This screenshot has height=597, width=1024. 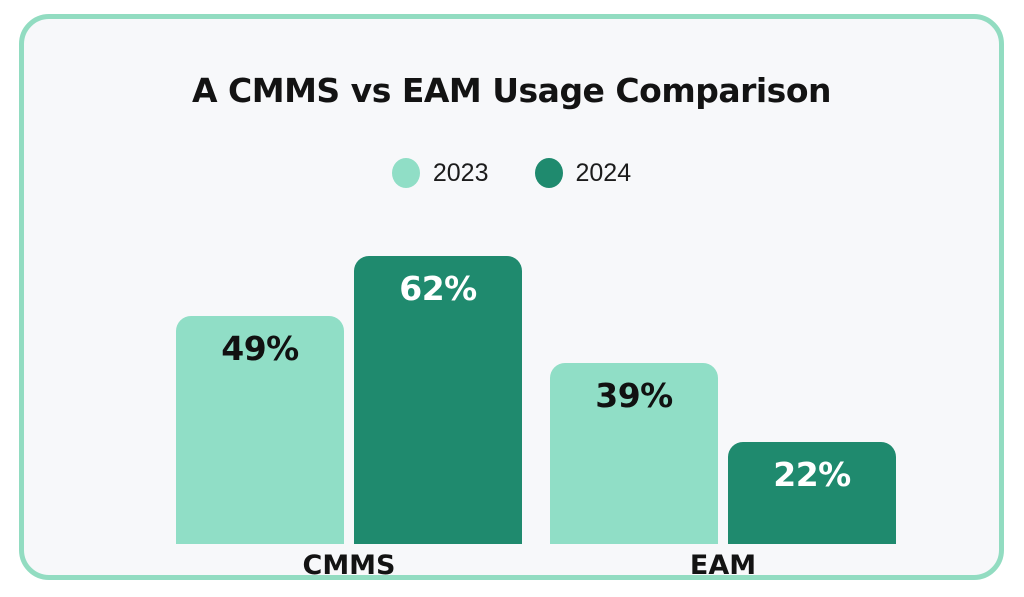 I want to click on legend-label: 2023, so click(x=460, y=172).